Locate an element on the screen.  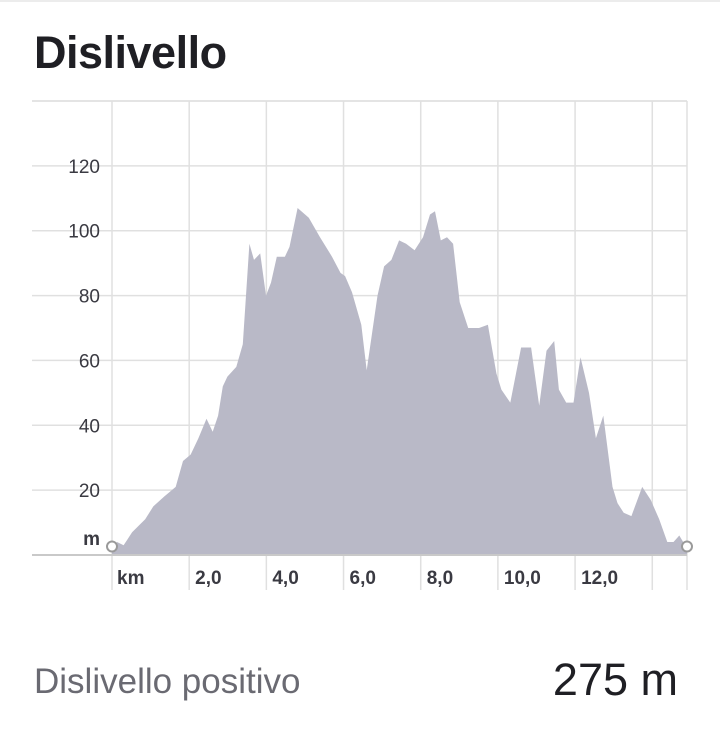
page-title: Dislivello is located at coordinates (130, 52).